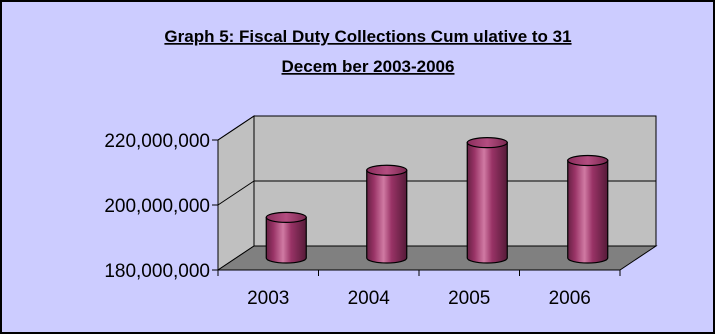 Image resolution: width=715 pixels, height=334 pixels. What do you see at coordinates (369, 298) in the screenshot?
I see `x-tick-label: 2004` at bounding box center [369, 298].